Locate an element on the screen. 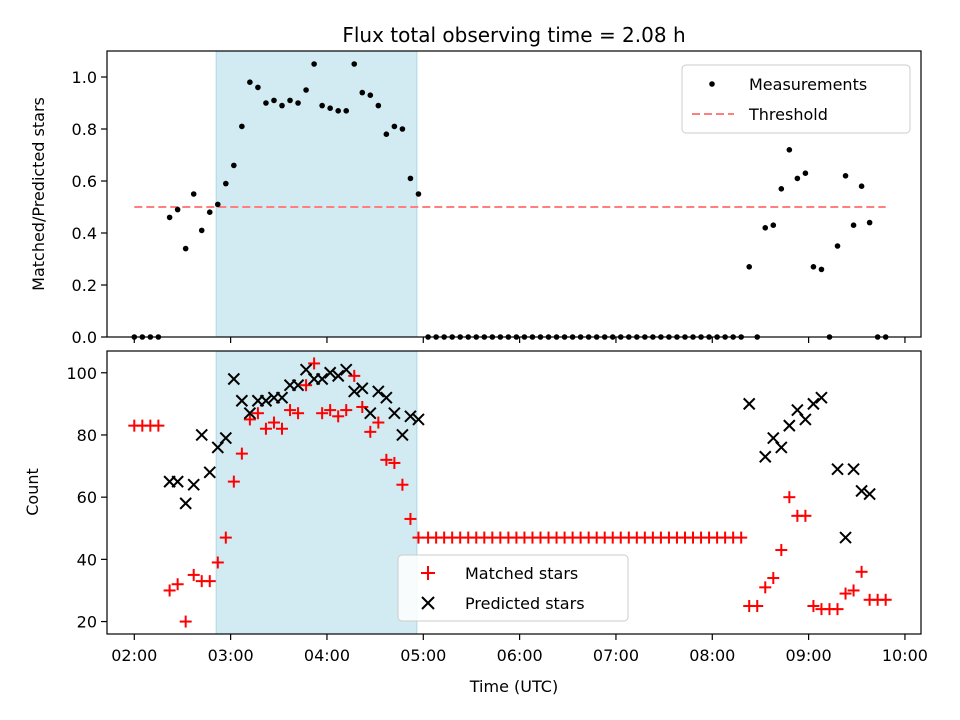 The image size is (960, 720). legend-marker-matched is located at coordinates (428, 573).